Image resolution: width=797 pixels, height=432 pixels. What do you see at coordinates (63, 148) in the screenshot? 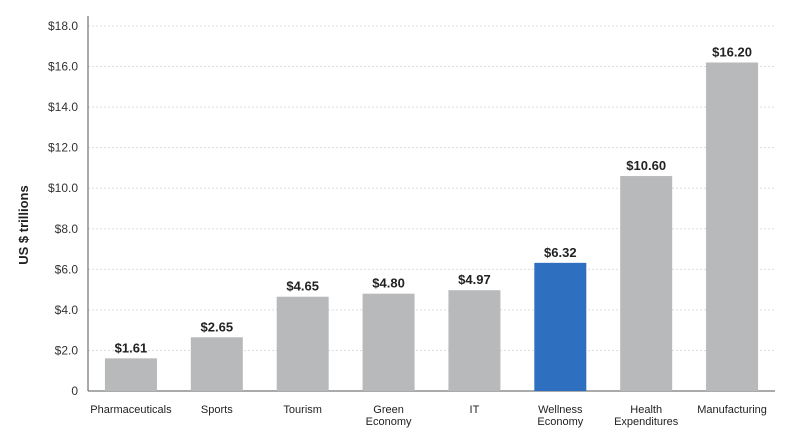
I see `y-tick-label: $12.0` at bounding box center [63, 148].